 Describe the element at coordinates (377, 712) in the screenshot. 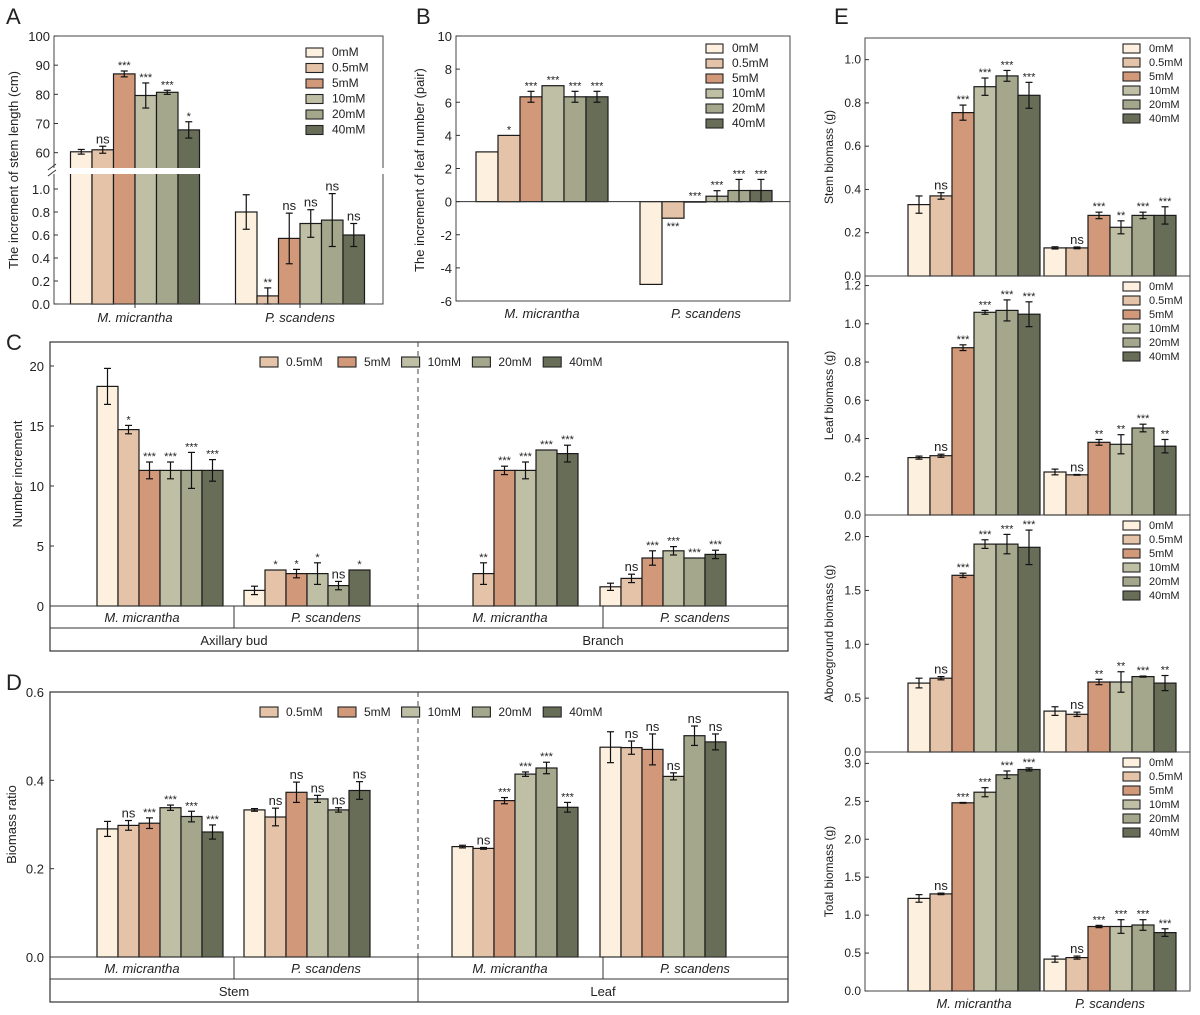

I see `legend-label-5mm: 5mM` at that location.